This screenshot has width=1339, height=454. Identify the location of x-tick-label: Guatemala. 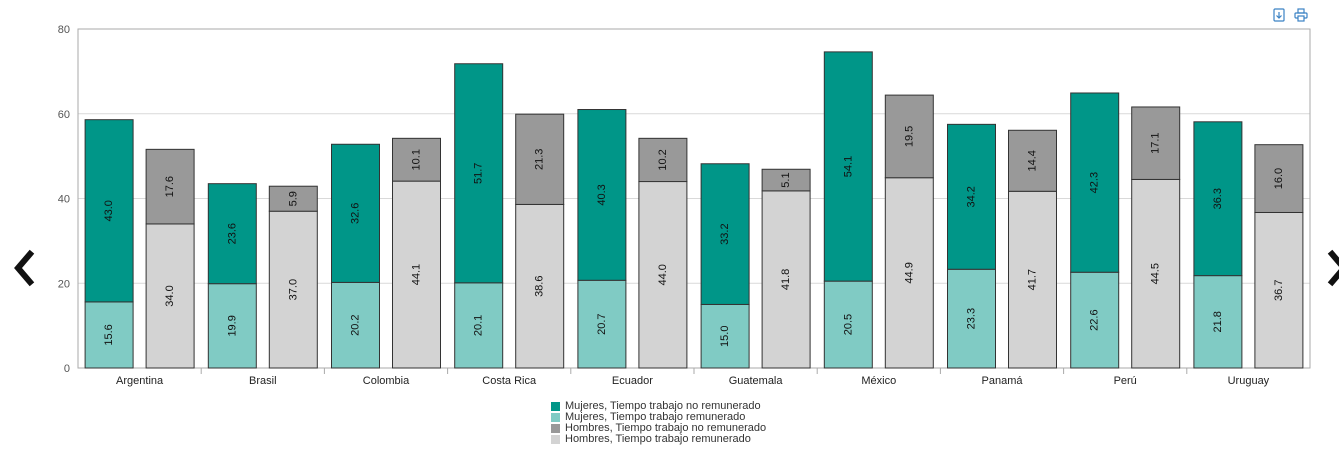
(756, 381).